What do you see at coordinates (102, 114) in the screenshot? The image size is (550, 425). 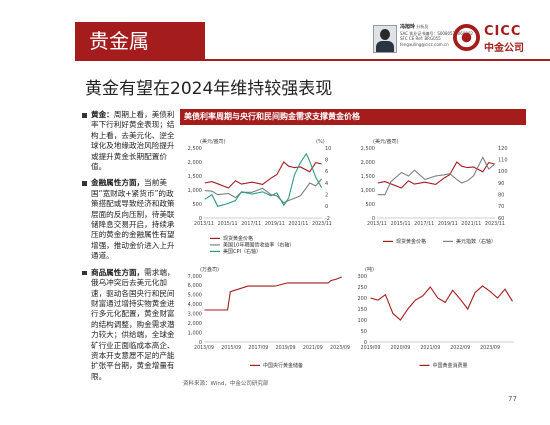 I see `bullet-head: 黄金：` at bounding box center [102, 114].